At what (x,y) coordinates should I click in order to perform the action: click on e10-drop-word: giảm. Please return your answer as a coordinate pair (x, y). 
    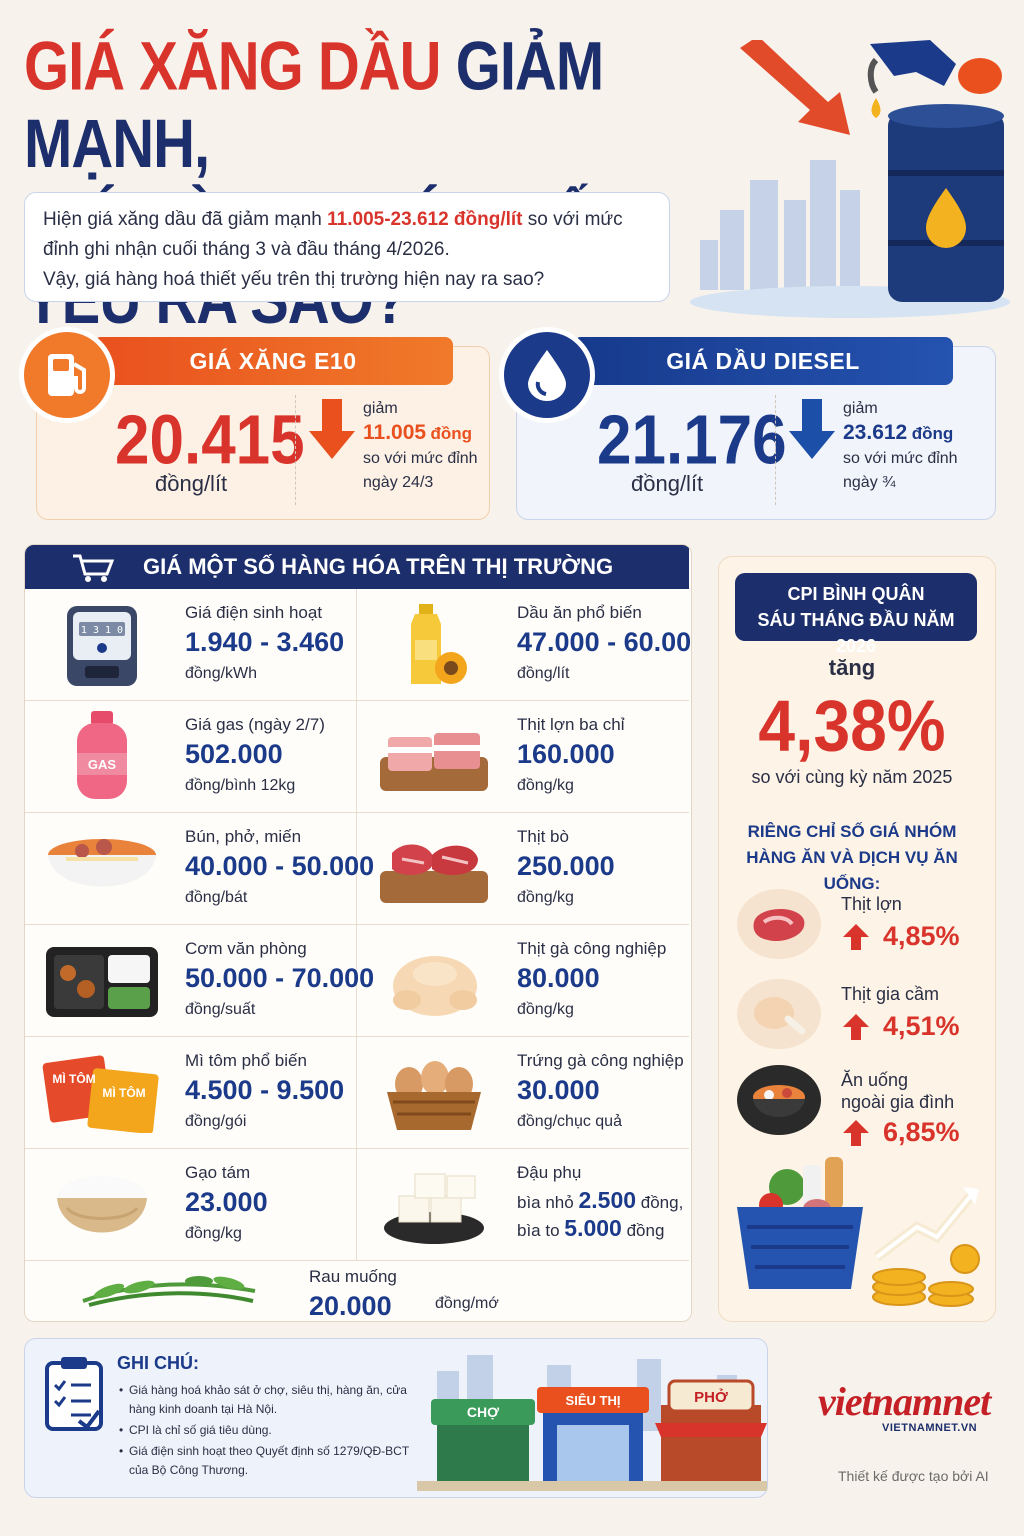
    Looking at the image, I should click on (380, 408).